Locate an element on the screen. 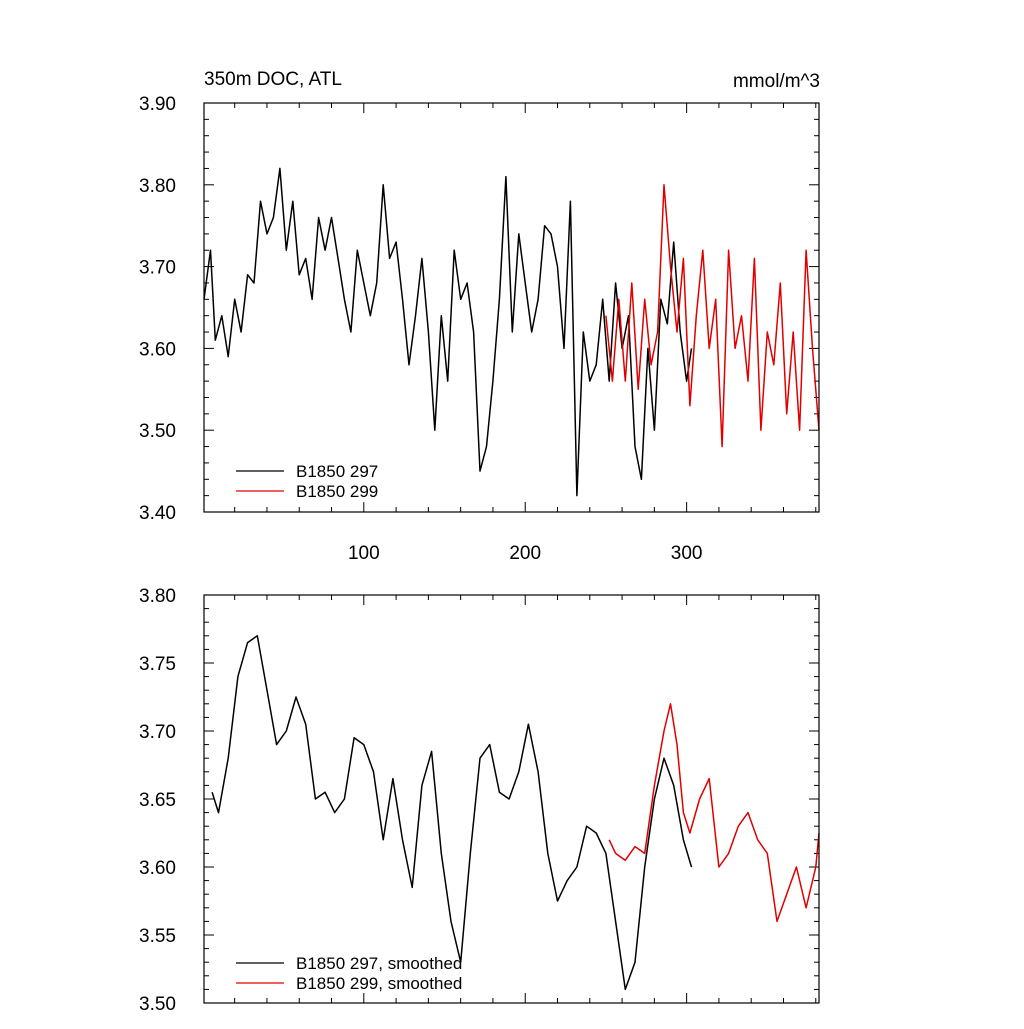  legend: B1850 297, smoothed B1850 299, smoothed is located at coordinates (349, 973).